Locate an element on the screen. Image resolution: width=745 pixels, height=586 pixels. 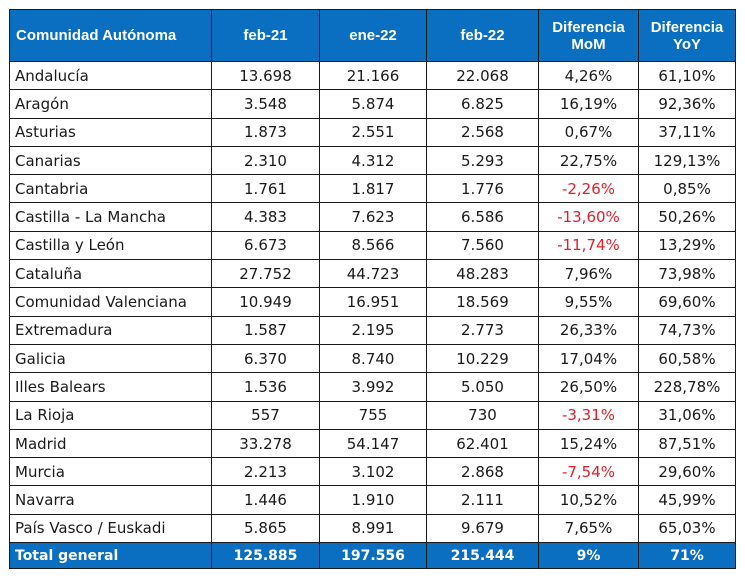
table-row: Aragón 3.548 5.874 6.825 16,19% 92,36% is located at coordinates (372, 104).